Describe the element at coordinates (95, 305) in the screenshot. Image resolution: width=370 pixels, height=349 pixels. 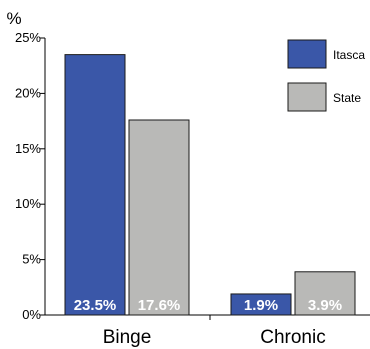
I see `bar-value-label: 23.5%` at that location.